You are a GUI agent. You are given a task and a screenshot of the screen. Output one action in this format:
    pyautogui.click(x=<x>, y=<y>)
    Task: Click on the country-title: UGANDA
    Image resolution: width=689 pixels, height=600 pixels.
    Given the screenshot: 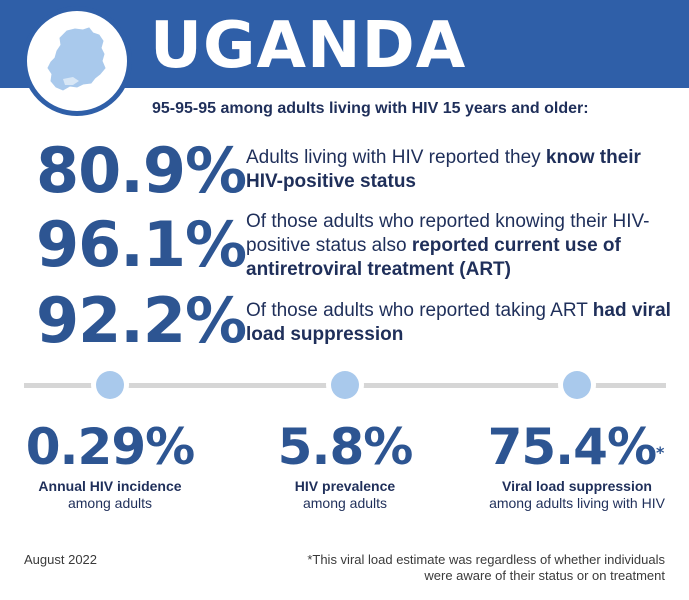 What is the action you would take?
    pyautogui.click(x=308, y=46)
    